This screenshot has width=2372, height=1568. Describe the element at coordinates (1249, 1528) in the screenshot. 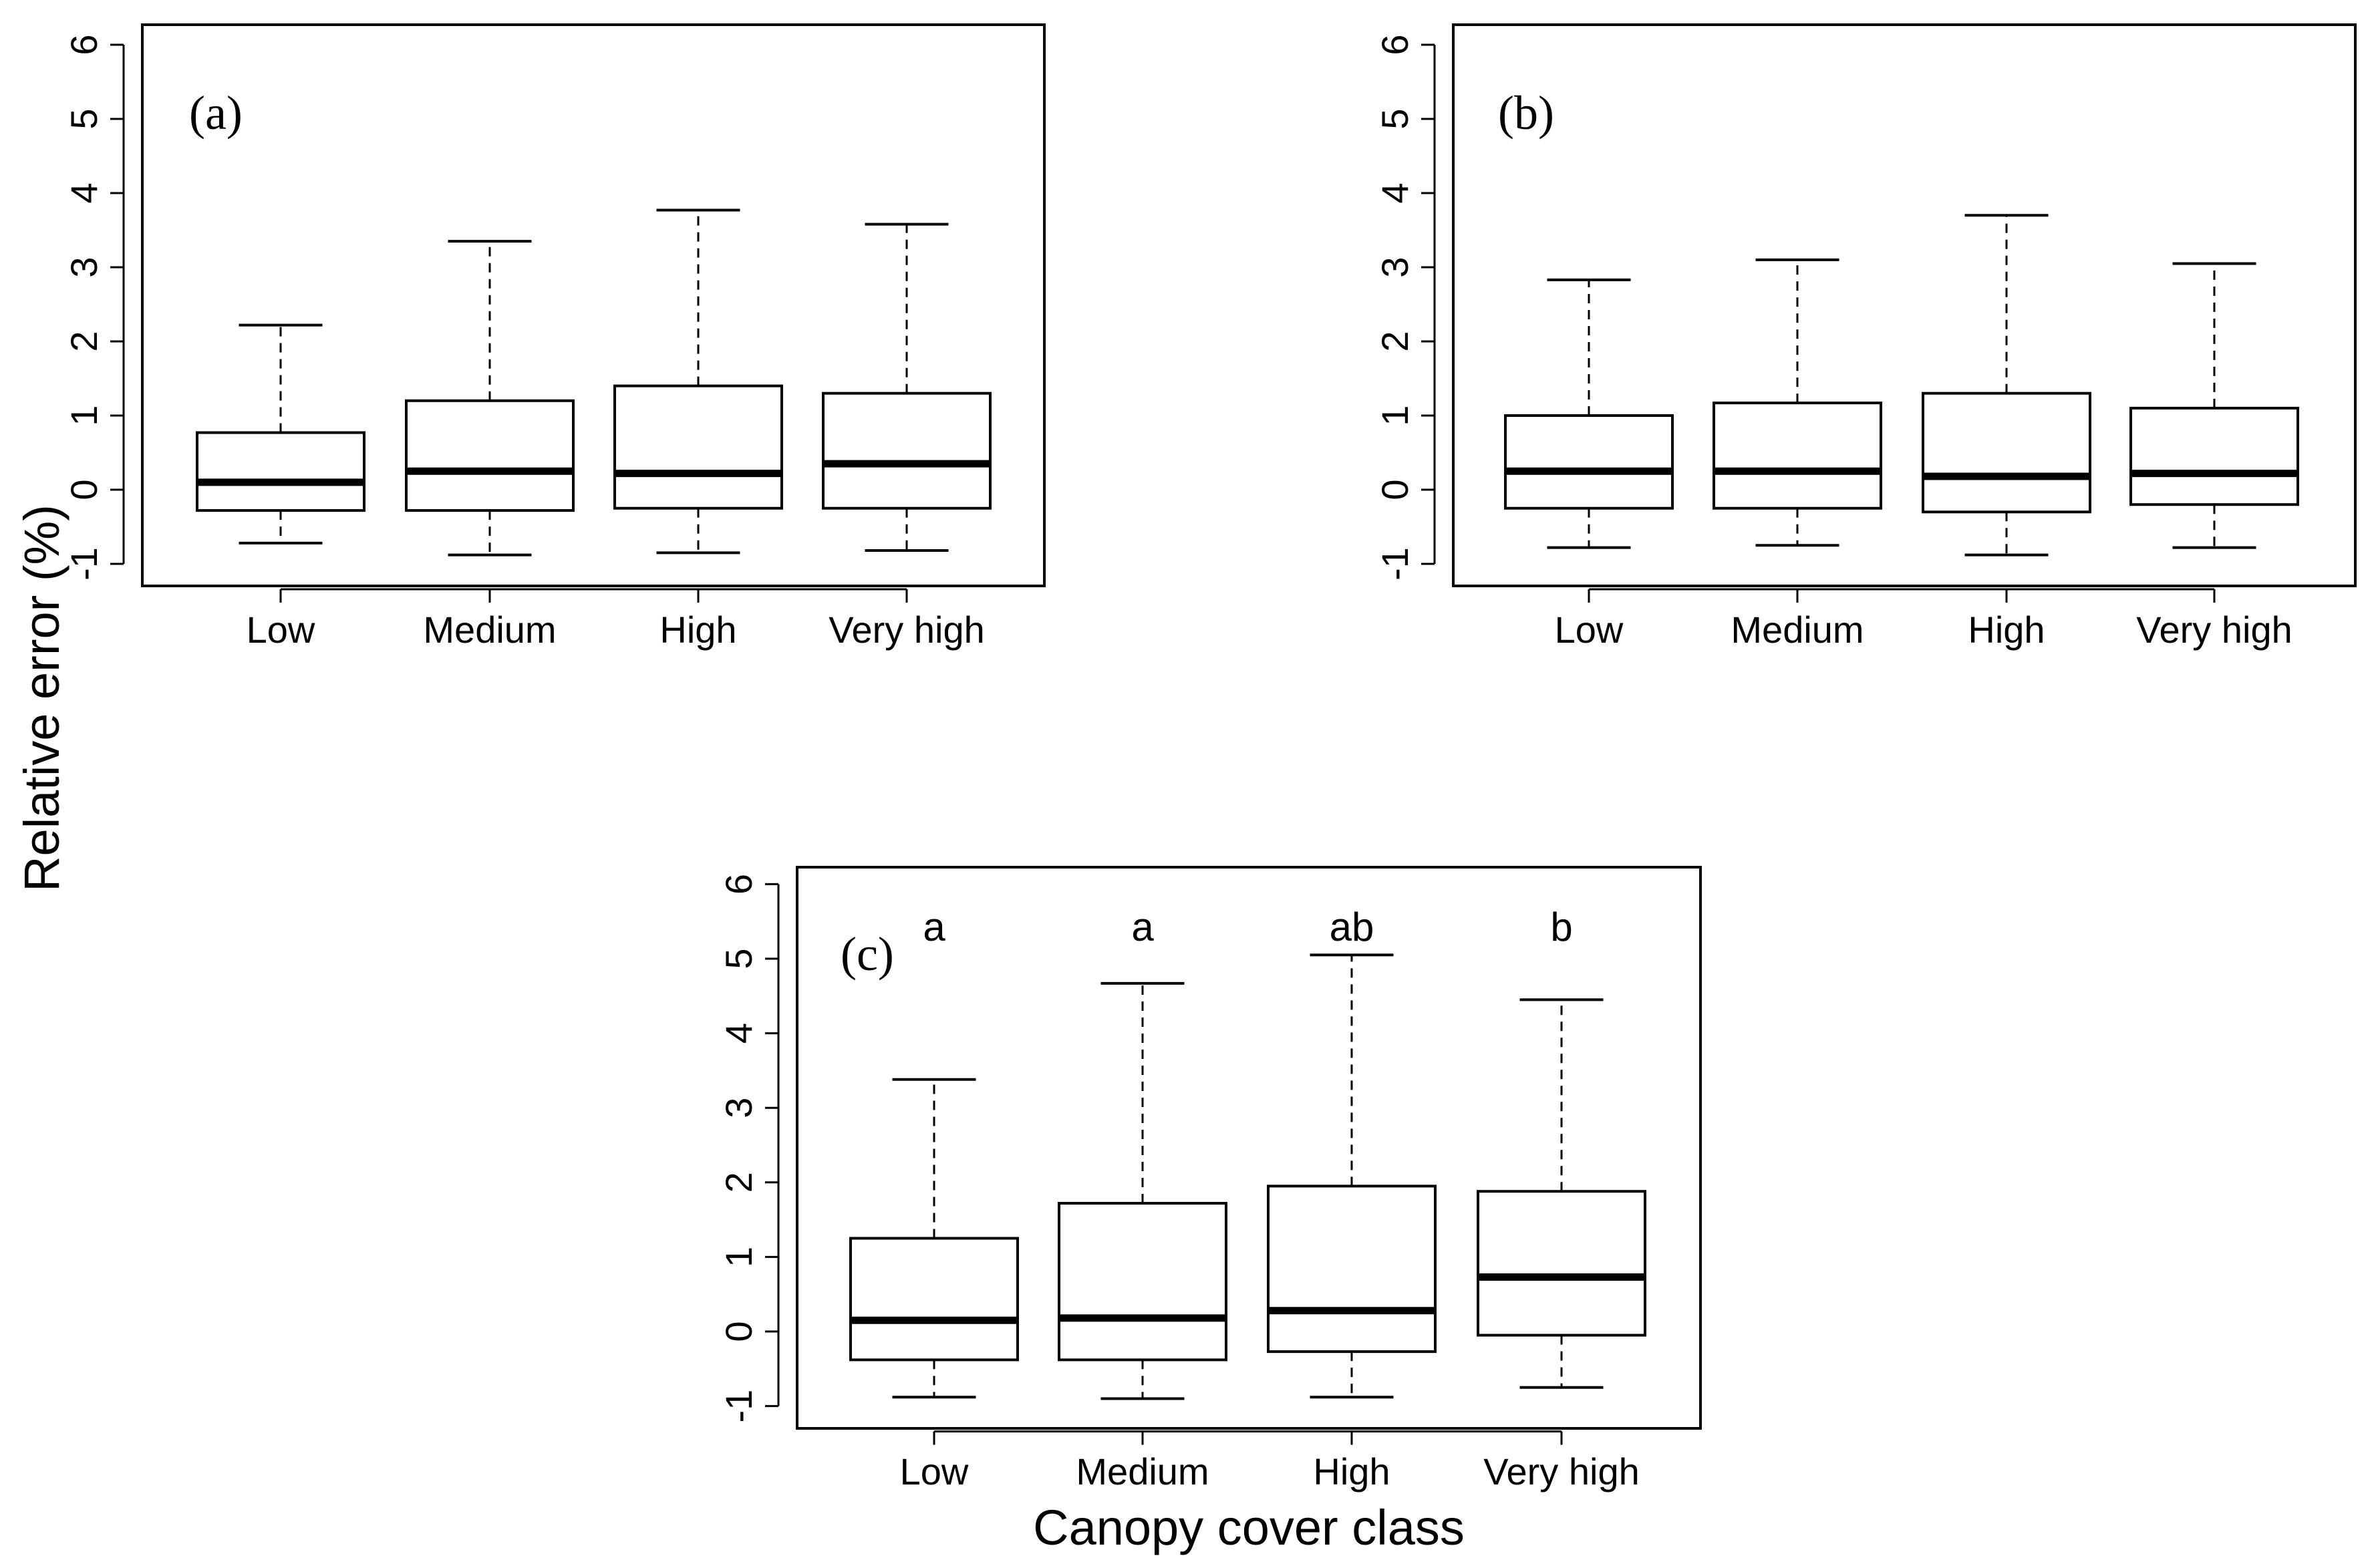

I see `x-axis-title: Canopy cover class` at that location.